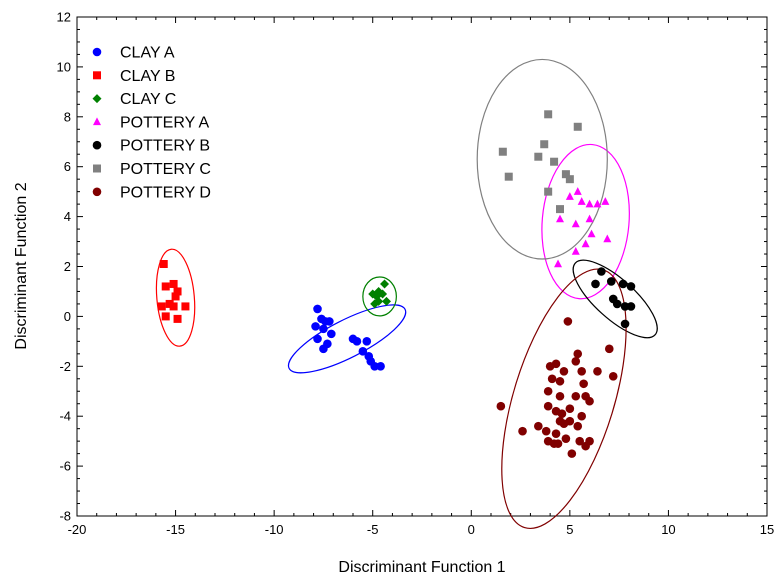 The image size is (776, 578). What do you see at coordinates (65, 516) in the screenshot?
I see `y-tick-label: -8` at bounding box center [65, 516].